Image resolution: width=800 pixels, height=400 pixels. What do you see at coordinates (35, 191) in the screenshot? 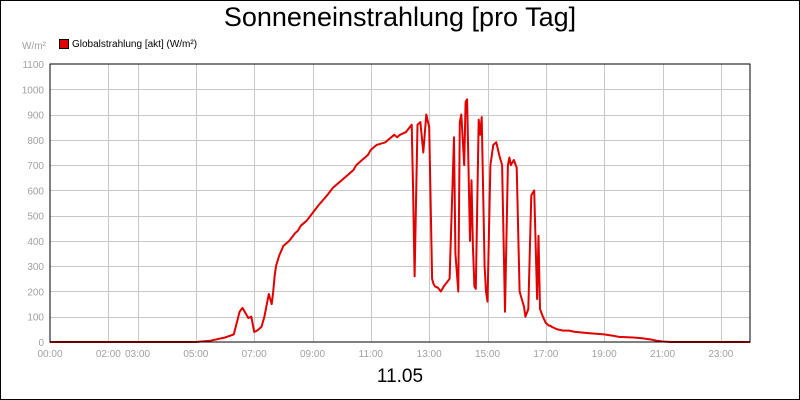
I see `y-tick-label: 600` at bounding box center [35, 191].